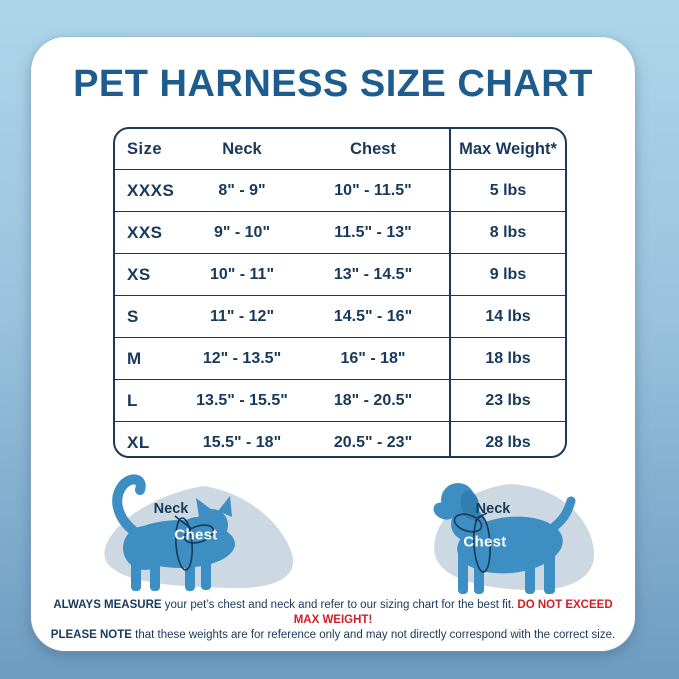  Describe the element at coordinates (507, 316) in the screenshot. I see `weight-cell: 14 lbs` at that location.